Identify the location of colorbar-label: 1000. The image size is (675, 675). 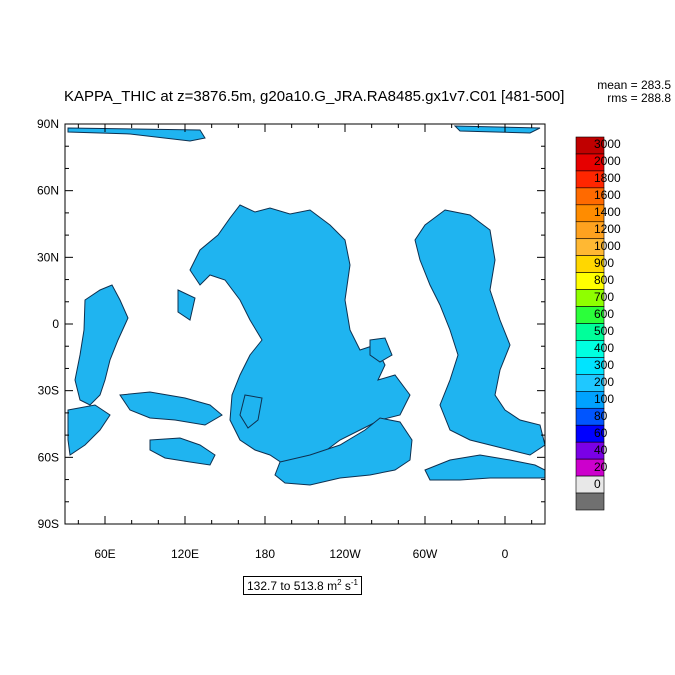
(607, 246).